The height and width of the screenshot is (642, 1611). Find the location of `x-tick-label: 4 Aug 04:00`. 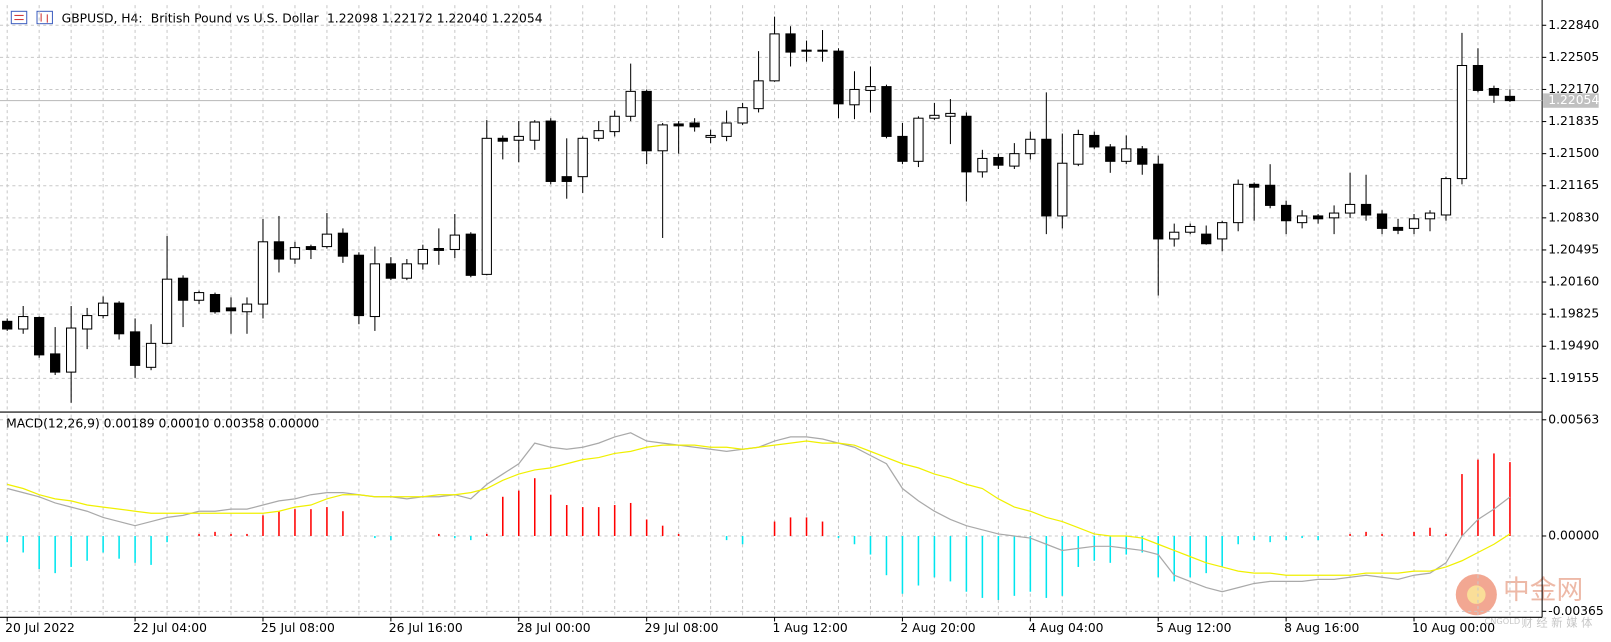

x-tick-label: 4 Aug 04:00 is located at coordinates (1065, 628).